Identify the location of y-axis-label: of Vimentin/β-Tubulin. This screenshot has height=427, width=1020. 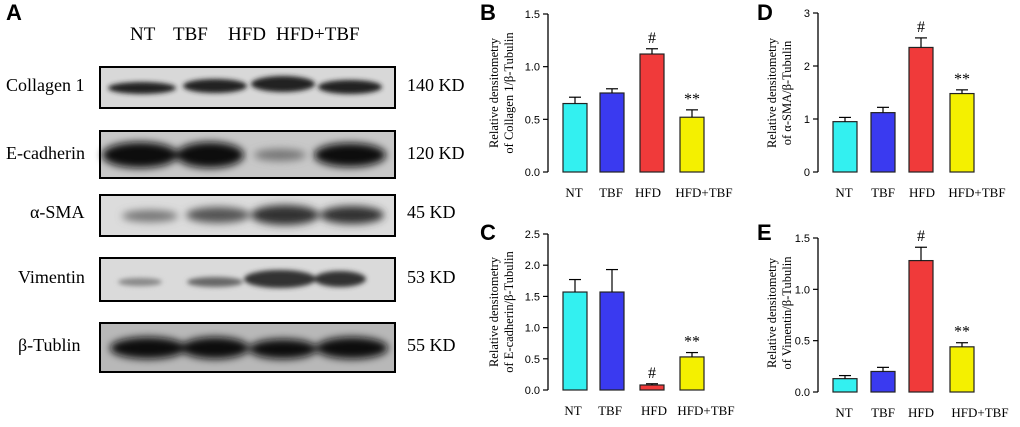
(787, 313).